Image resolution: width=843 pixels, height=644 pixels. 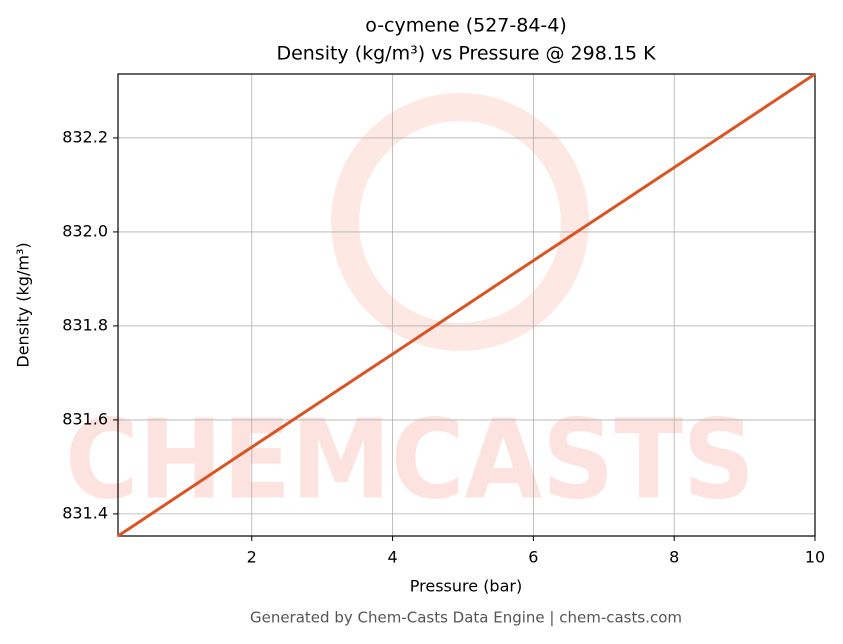 What do you see at coordinates (460, 222) in the screenshot?
I see `watermark-logo` at bounding box center [460, 222].